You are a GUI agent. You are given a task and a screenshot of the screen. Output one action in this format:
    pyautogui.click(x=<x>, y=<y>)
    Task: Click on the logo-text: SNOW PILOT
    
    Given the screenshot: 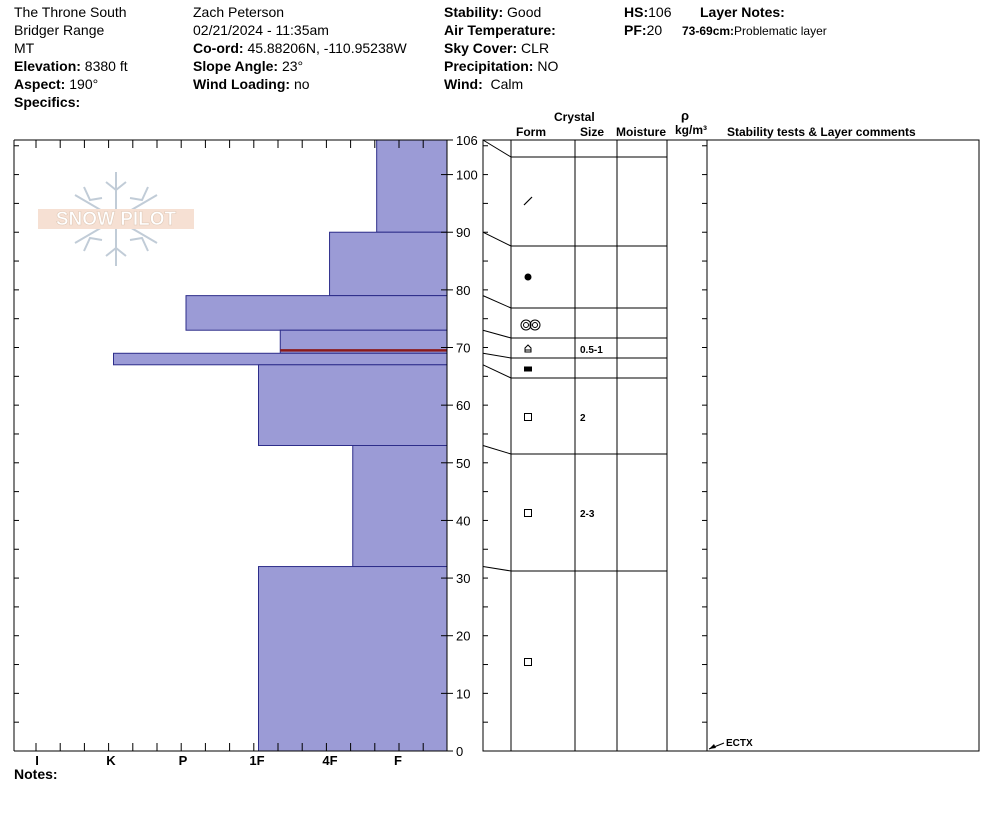 What is the action you would take?
    pyautogui.click(x=116, y=219)
    